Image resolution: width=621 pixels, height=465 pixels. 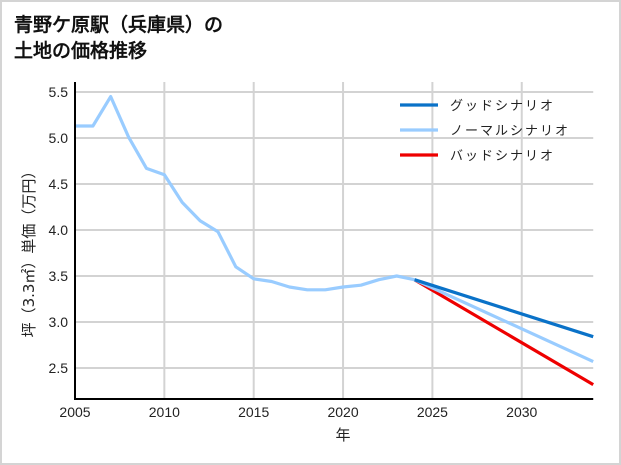 What do you see at coordinates (342, 412) in the screenshot?
I see `x-tick-label: 2020` at bounding box center [342, 412].